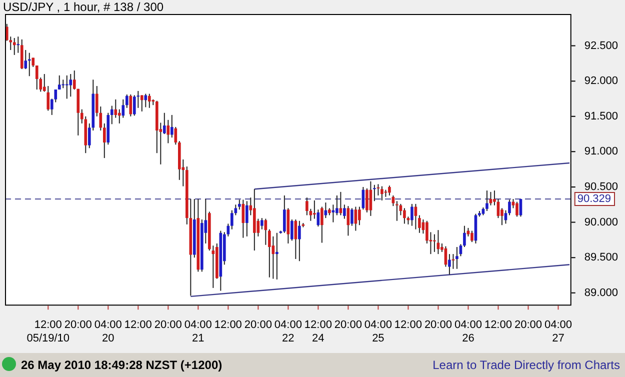 The height and width of the screenshot is (377, 625). Describe the element at coordinates (288, 331) in the screenshot. I see `x-tick-label: 04:00 22` at that location.